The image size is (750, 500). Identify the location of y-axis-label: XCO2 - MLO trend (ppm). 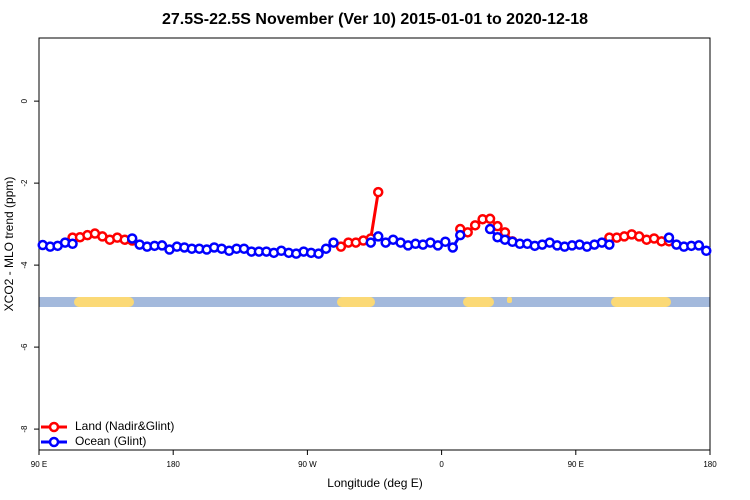
(9, 244).